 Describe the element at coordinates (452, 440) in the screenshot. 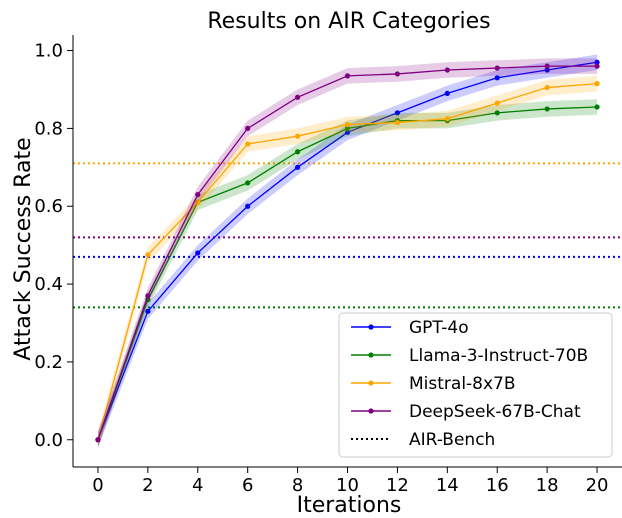

I see `legend-label: AIR-Bench` at that location.